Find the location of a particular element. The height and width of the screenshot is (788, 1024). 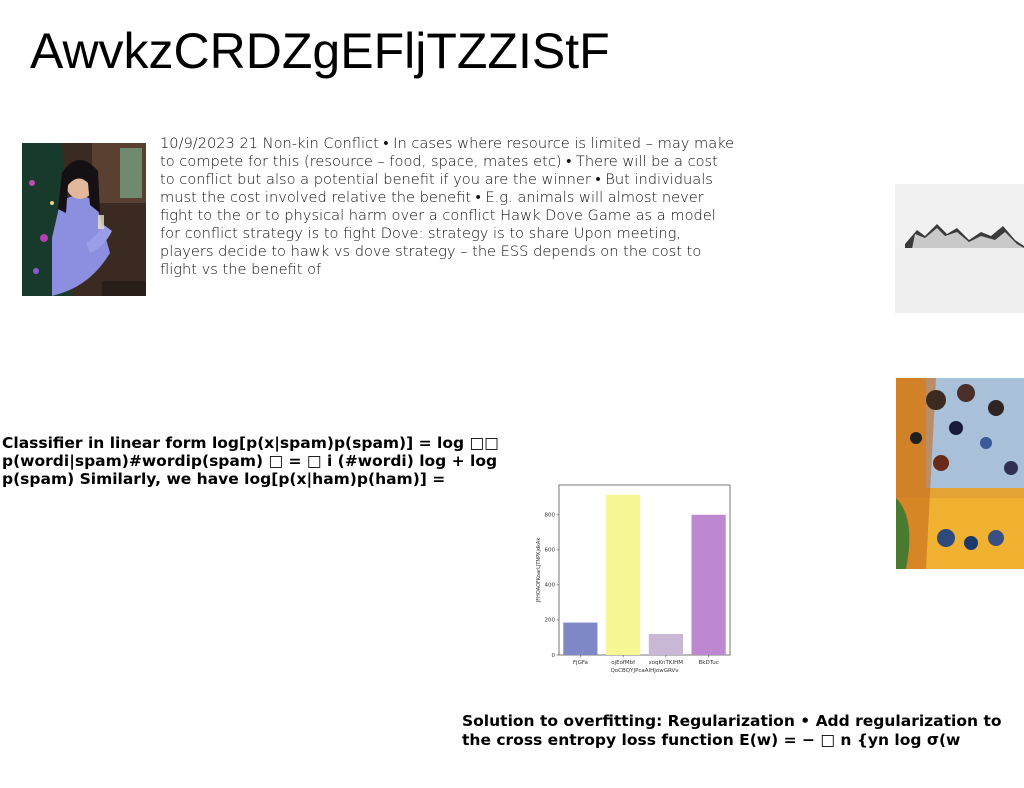

y-tick-label: 400 is located at coordinates (550, 586).